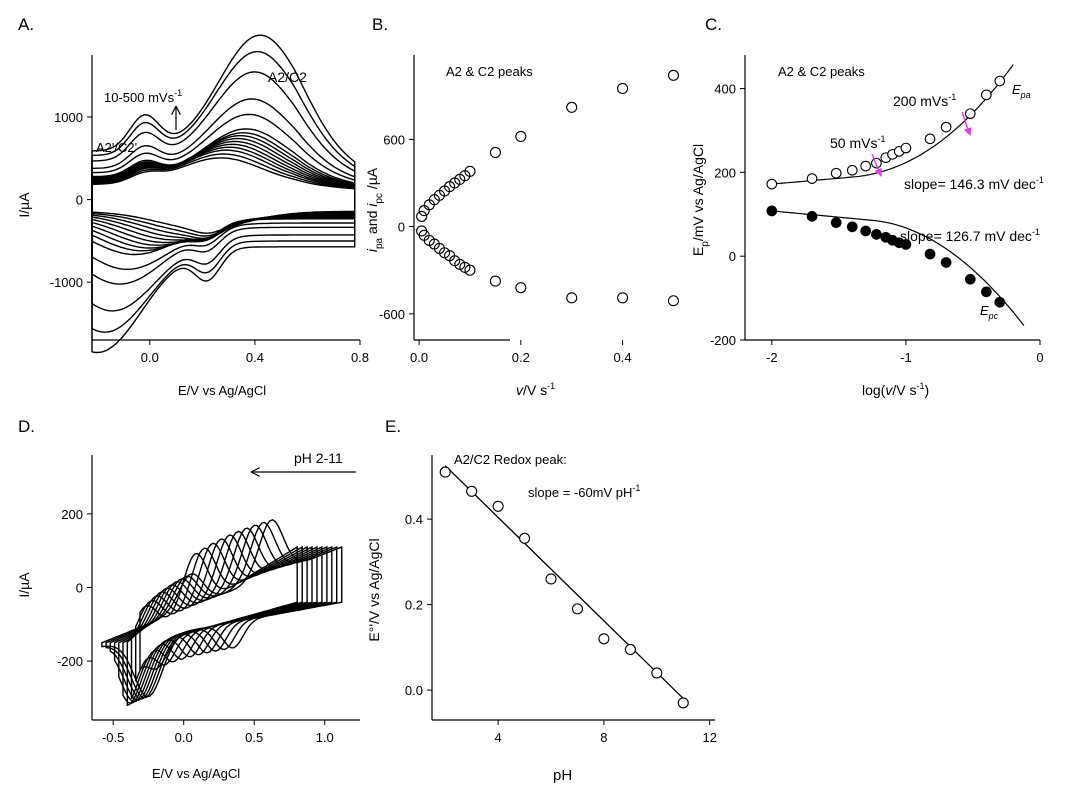 Image resolution: width=1081 pixels, height=785 pixels. Describe the element at coordinates (966, 123) in the screenshot. I see `panel-c-rate-200-arrow` at that location.